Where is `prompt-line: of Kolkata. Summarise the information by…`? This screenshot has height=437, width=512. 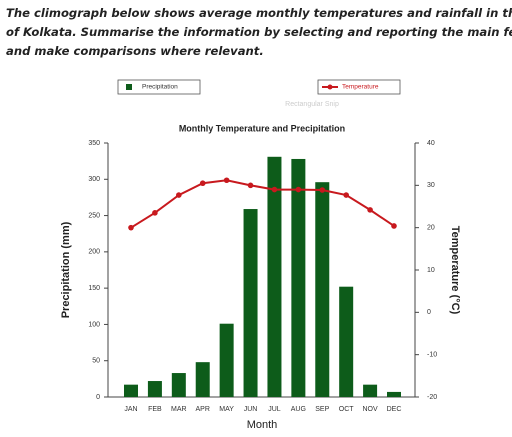 prompt-line: of Kolkata. Summarise the information by… is located at coordinates (259, 32).